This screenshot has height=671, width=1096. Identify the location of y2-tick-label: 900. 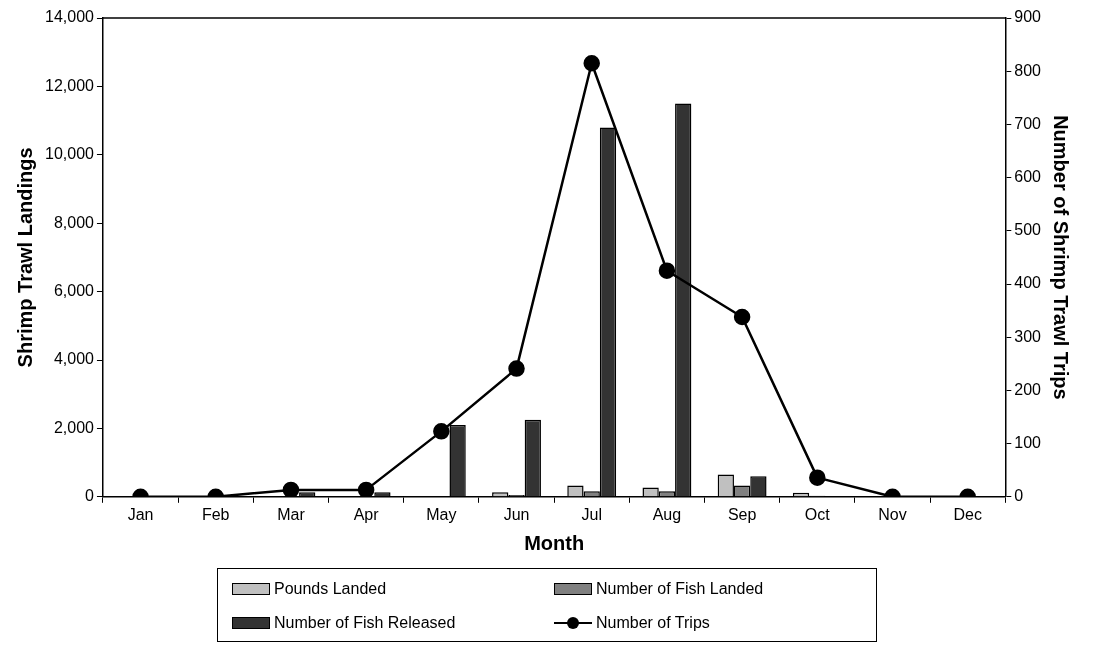
(1028, 17).